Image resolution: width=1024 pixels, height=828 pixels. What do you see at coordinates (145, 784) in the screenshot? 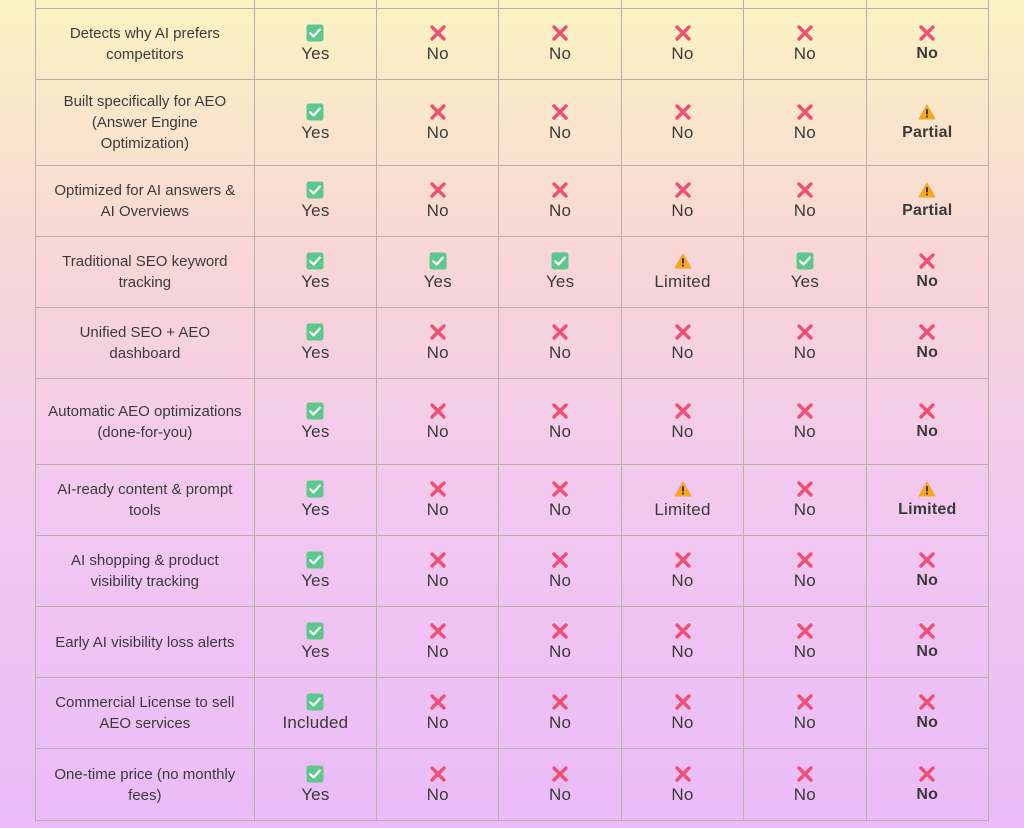
I see `feature-label: One-time price (no monthly fees)` at bounding box center [145, 784].